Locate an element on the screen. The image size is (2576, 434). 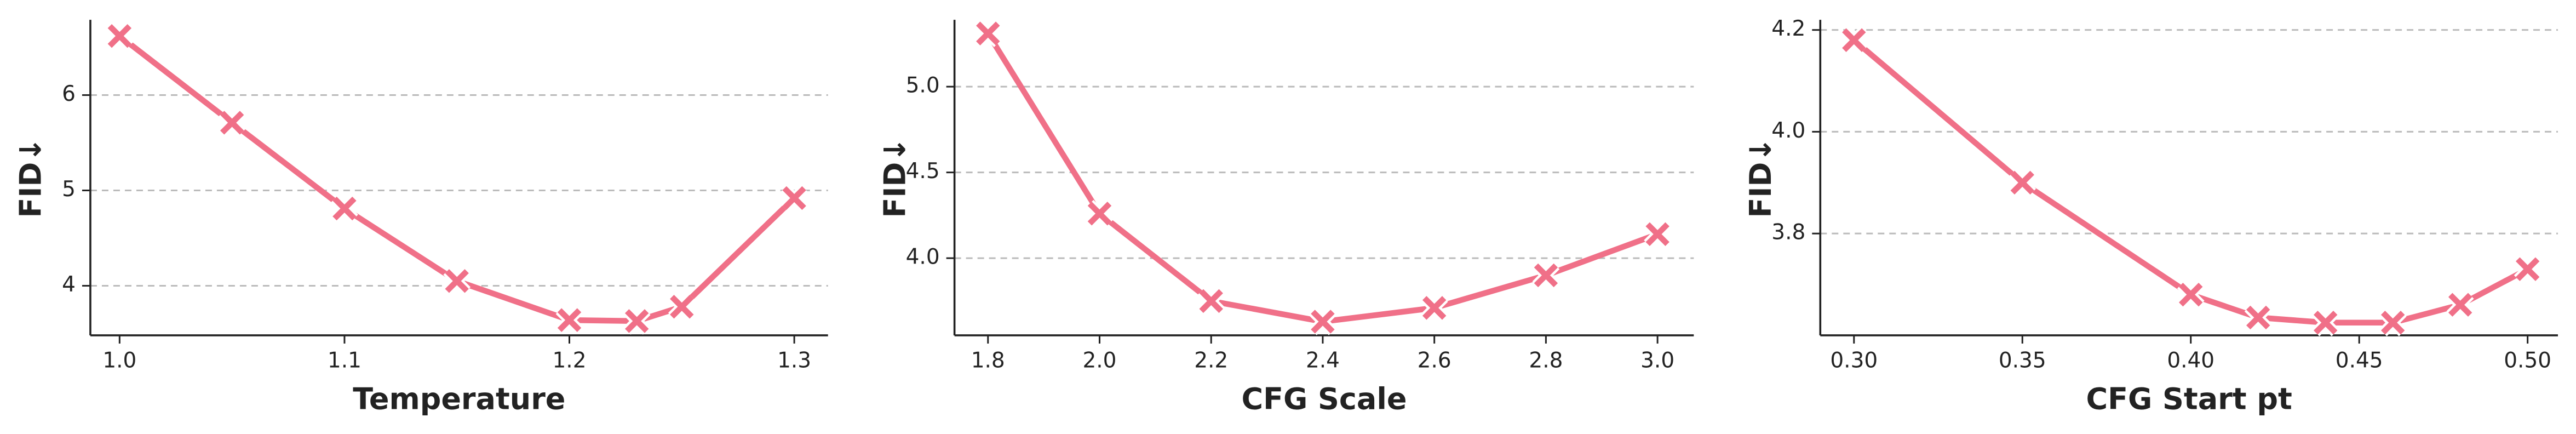
x-tick-label: 1.2 is located at coordinates (570, 360).